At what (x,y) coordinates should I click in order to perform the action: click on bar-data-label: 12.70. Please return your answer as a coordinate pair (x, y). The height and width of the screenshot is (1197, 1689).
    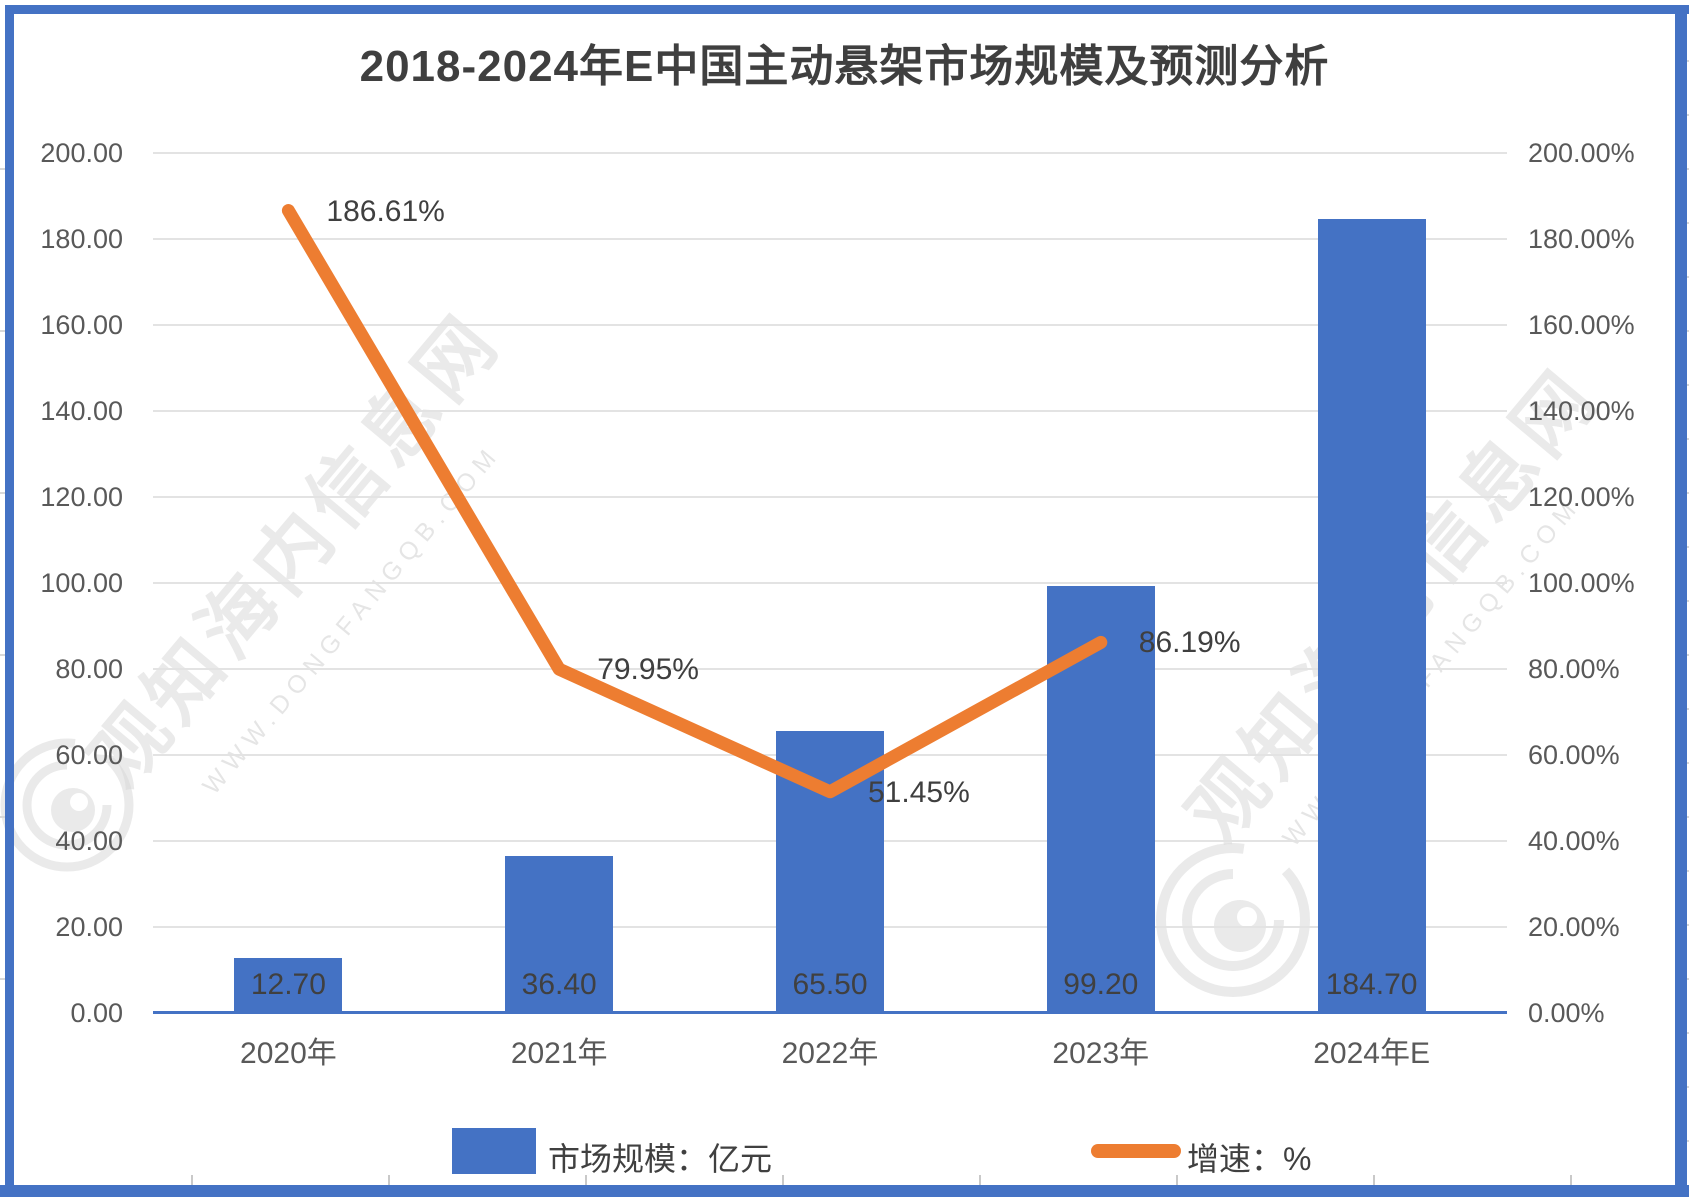
    Looking at the image, I should click on (288, 984).